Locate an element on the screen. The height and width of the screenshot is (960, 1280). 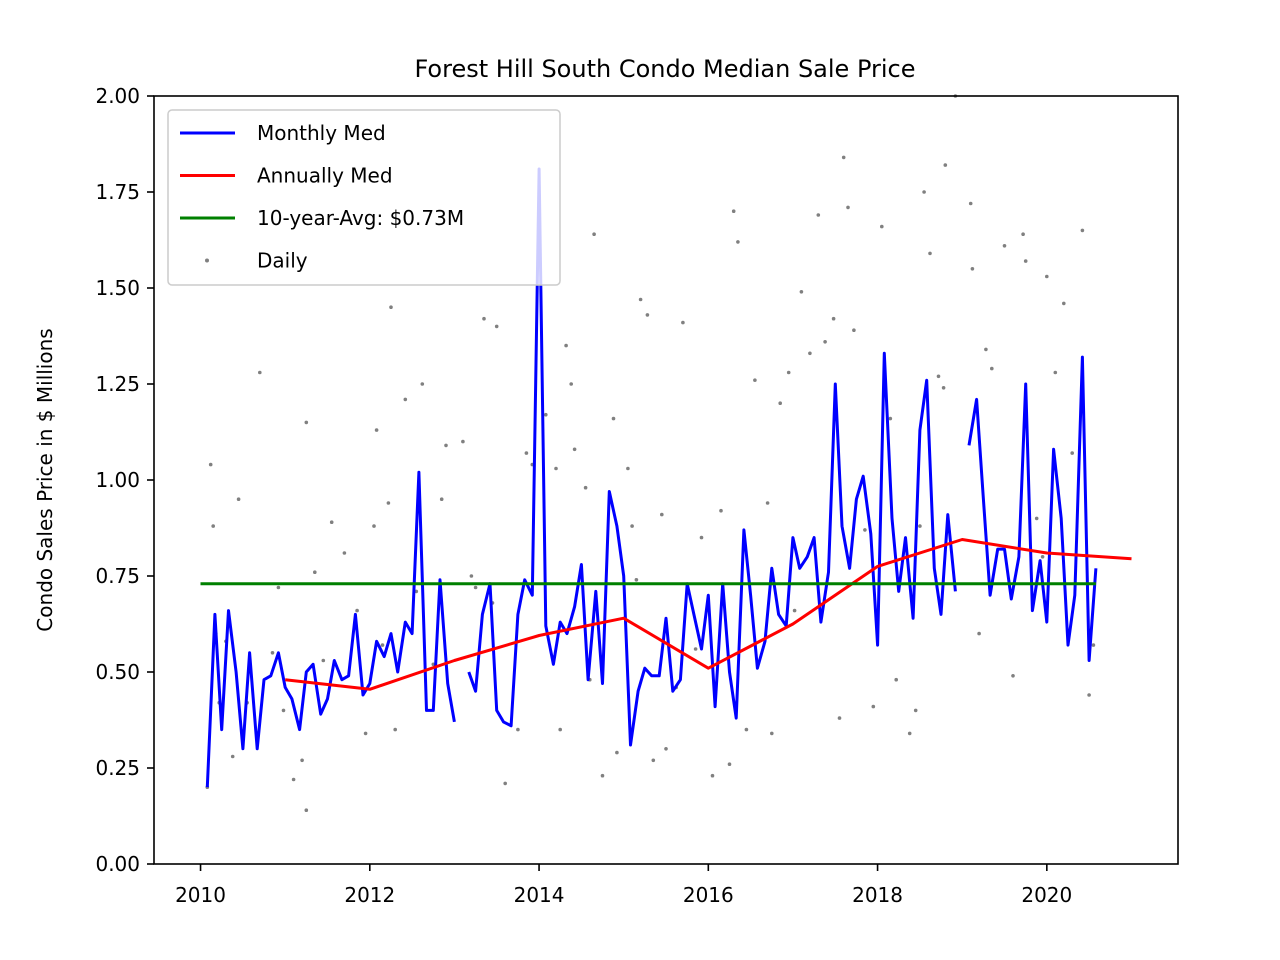
x-tick-label: 2014 is located at coordinates (539, 895).